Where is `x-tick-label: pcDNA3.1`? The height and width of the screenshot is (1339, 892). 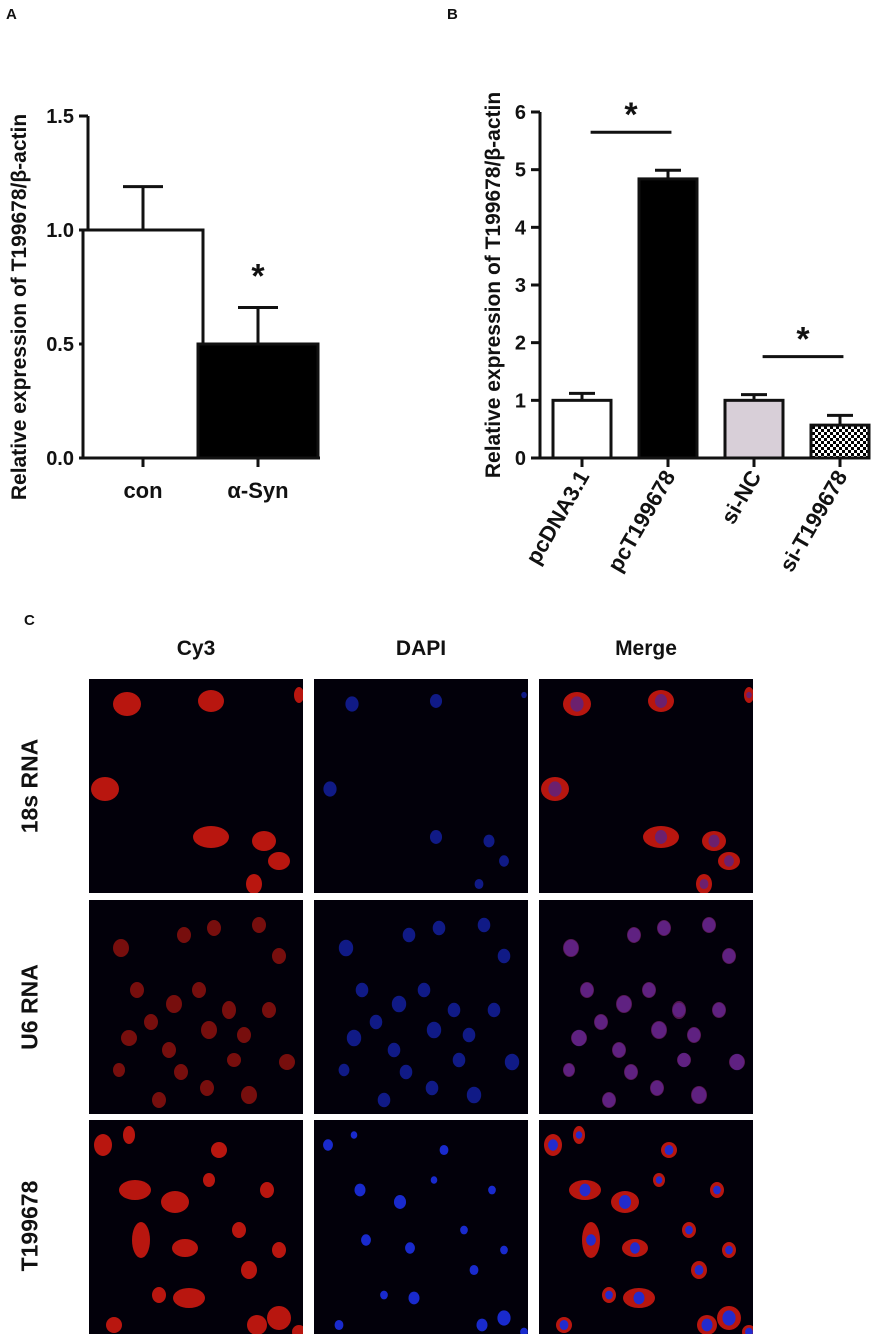 x-tick-label: pcDNA3.1 is located at coordinates (558, 517).